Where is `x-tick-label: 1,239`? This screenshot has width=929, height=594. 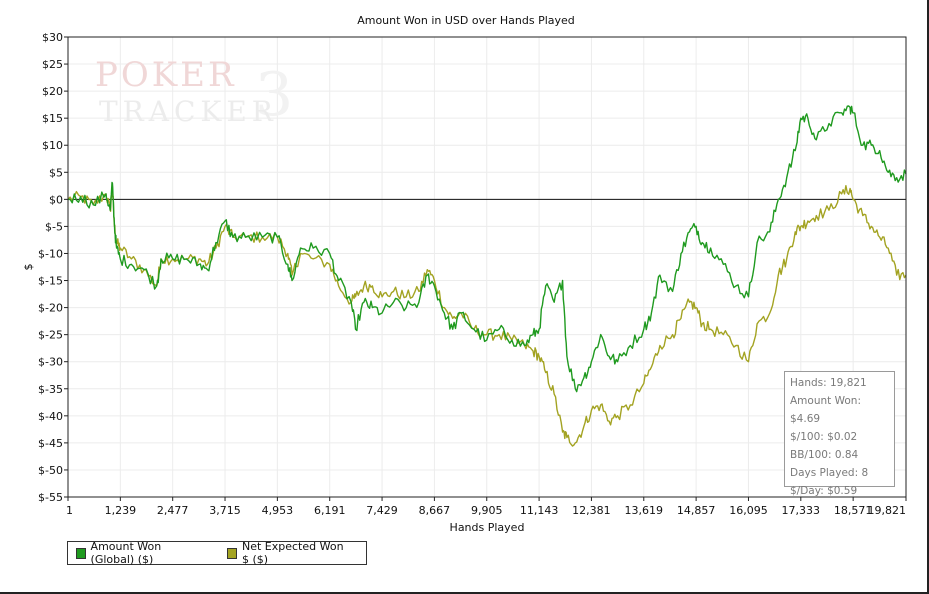
x-tick-label: 1,239 is located at coordinates (121, 510).